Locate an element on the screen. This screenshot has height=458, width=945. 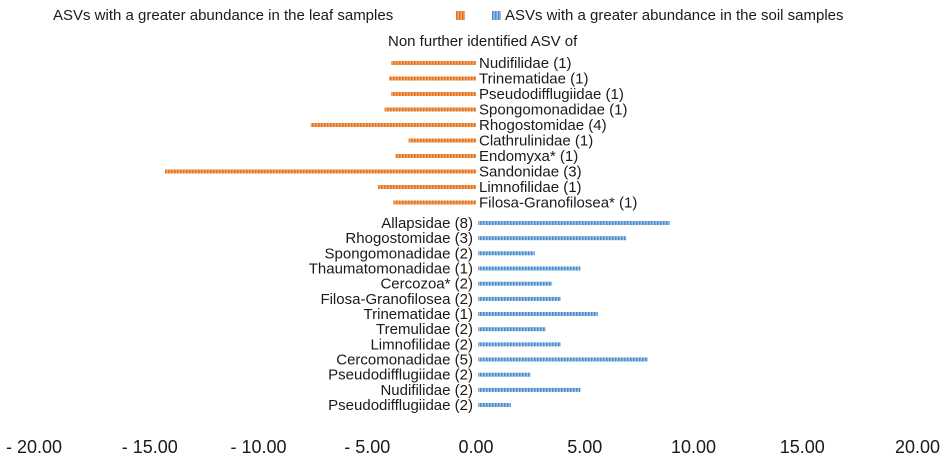
soil-category-label-1: Allapsidae (8) is located at coordinates (427, 223).